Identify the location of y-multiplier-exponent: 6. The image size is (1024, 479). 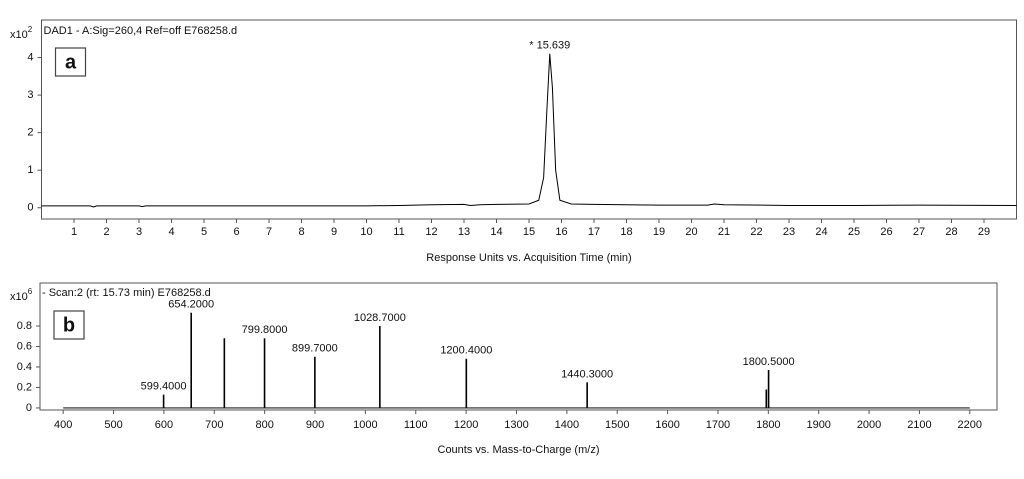
(30, 291).